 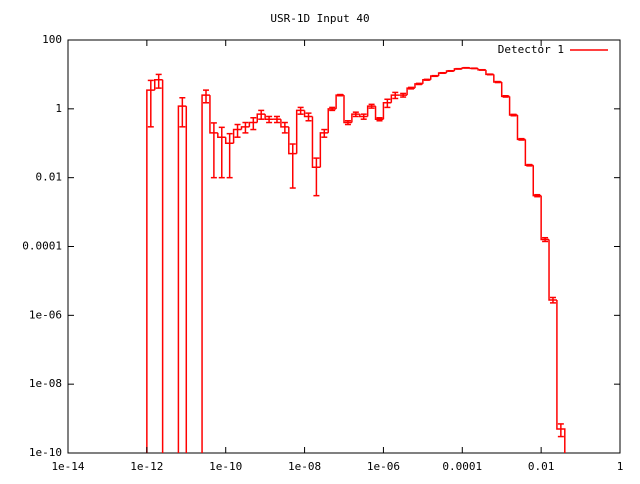 I want to click on x-tick-label: 1e-12, so click(x=146, y=466).